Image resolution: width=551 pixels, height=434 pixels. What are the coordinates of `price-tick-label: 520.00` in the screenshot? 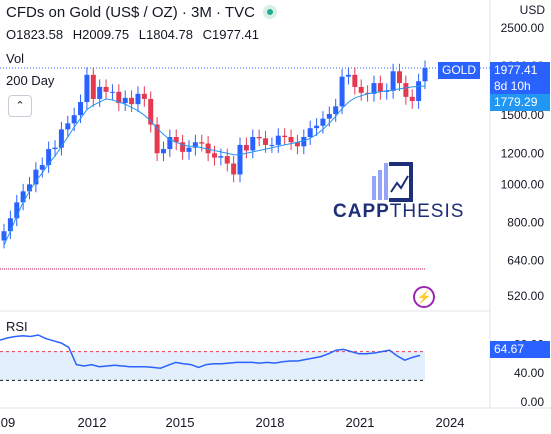 It's located at (525, 296).